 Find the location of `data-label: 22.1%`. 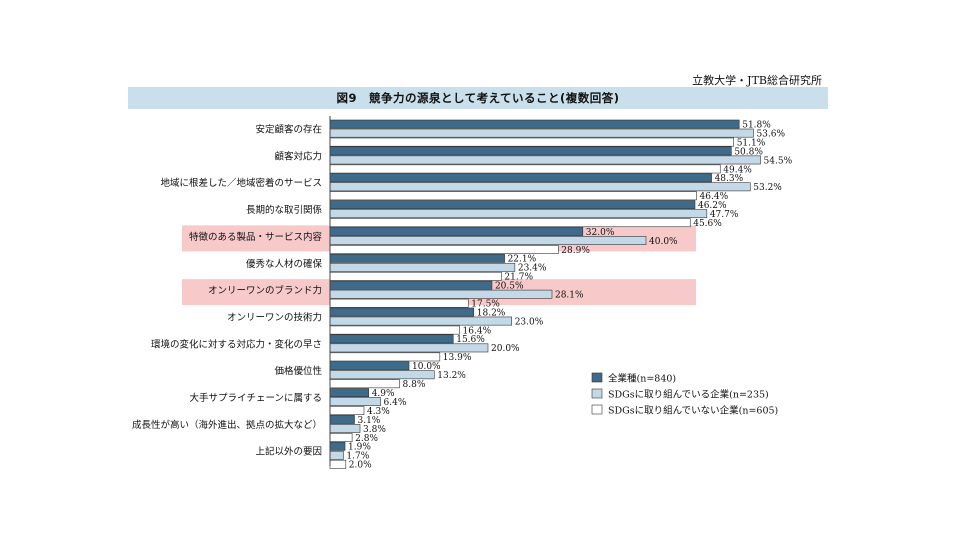

data-label: 22.1% is located at coordinates (522, 260).